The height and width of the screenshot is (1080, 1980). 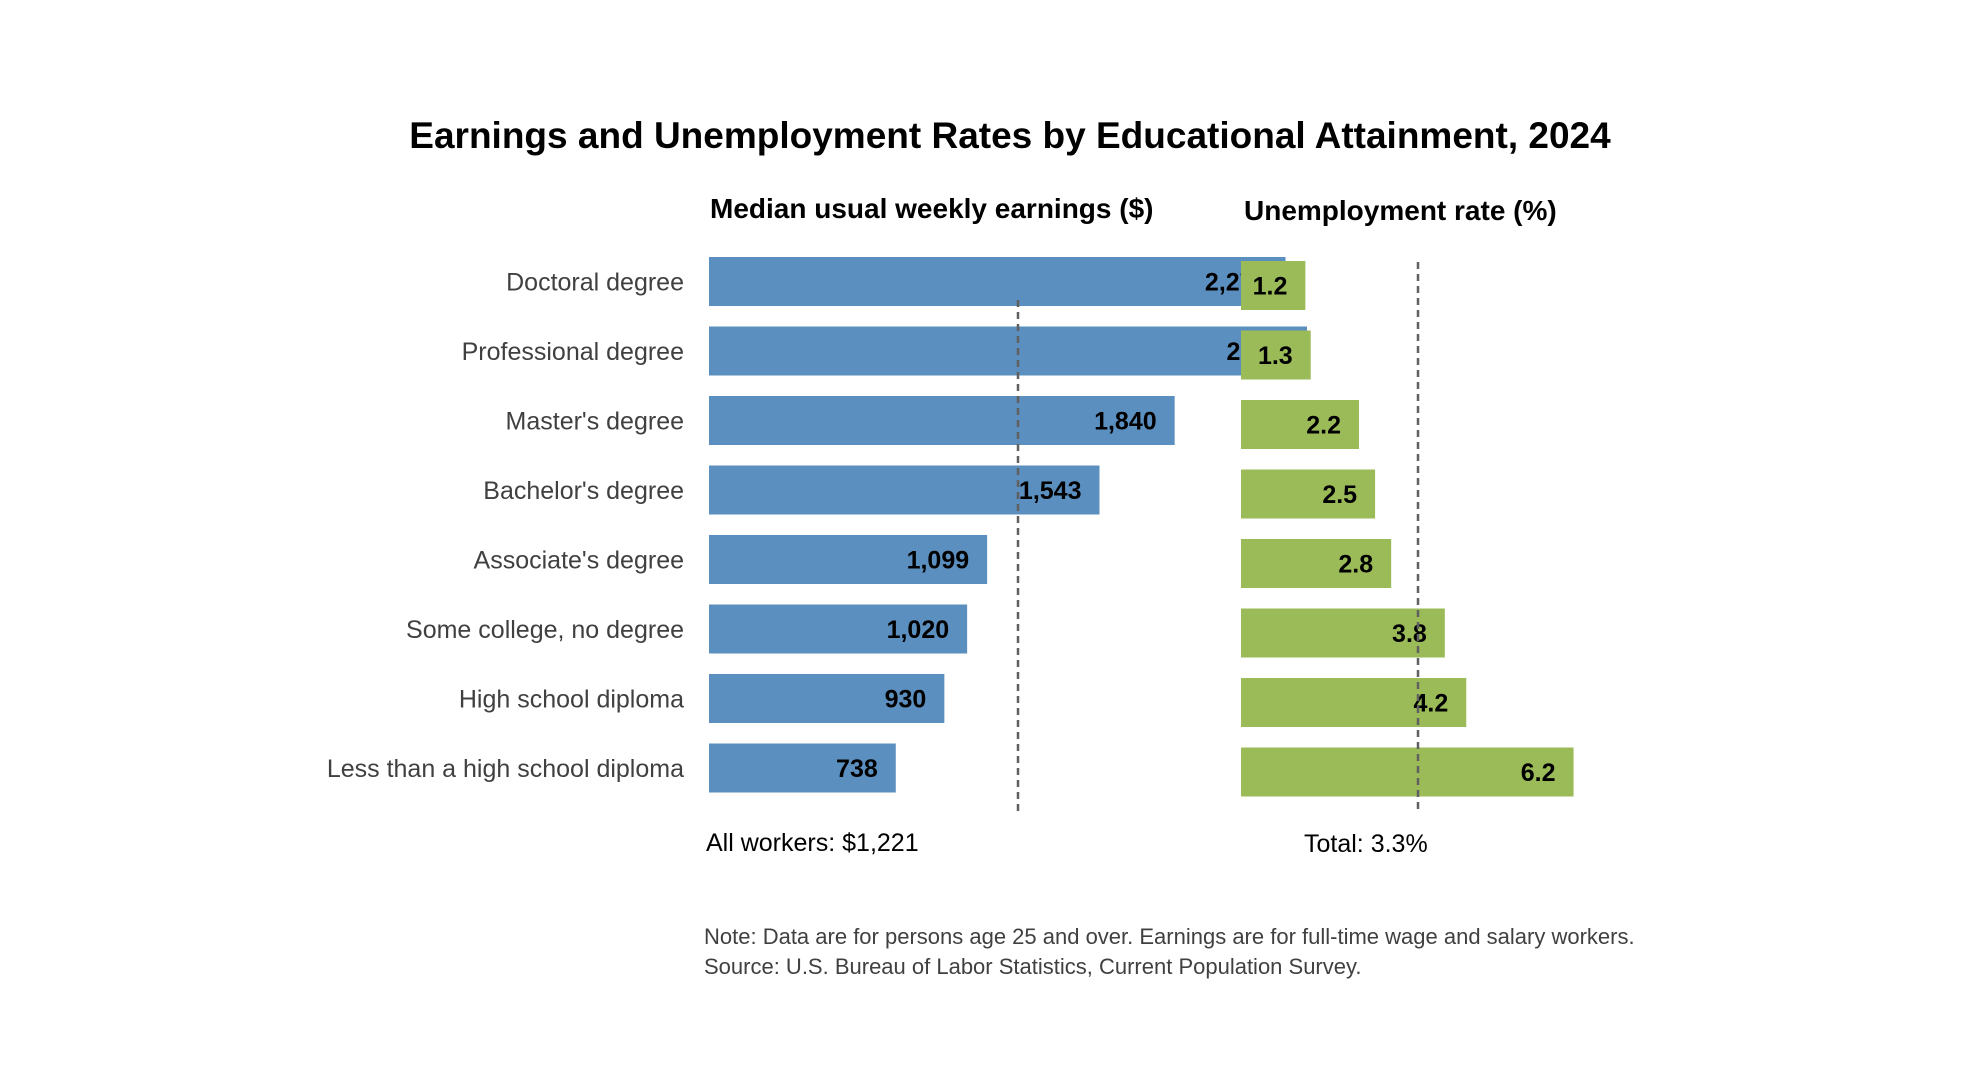 What do you see at coordinates (505, 769) in the screenshot?
I see `category-label: Less than a high school diploma` at bounding box center [505, 769].